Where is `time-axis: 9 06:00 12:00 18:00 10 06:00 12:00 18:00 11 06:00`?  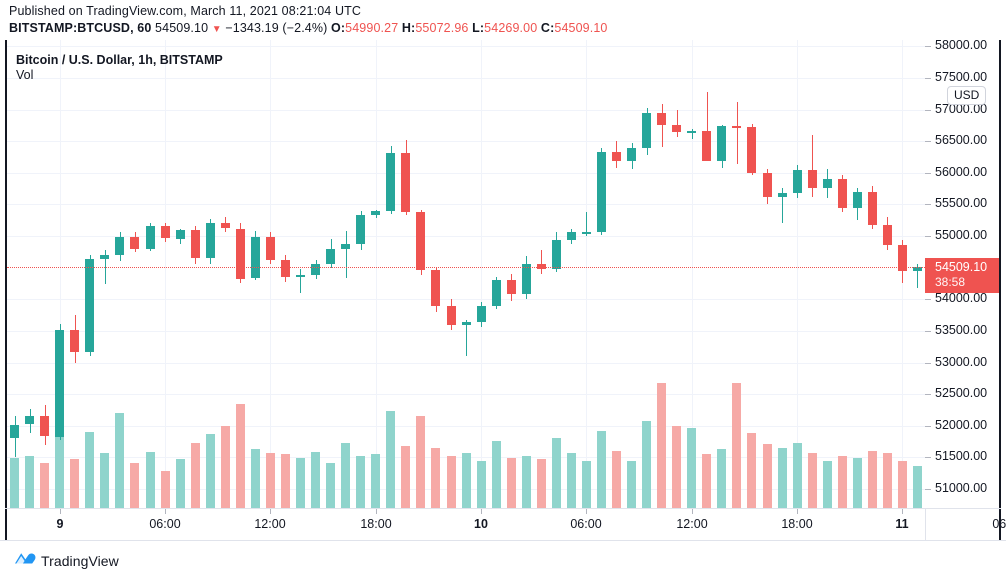
time-axis: 9 06:00 12:00 18:00 10 06:00 12:00 18:00 11 06:00 is located at coordinates (505, 524).